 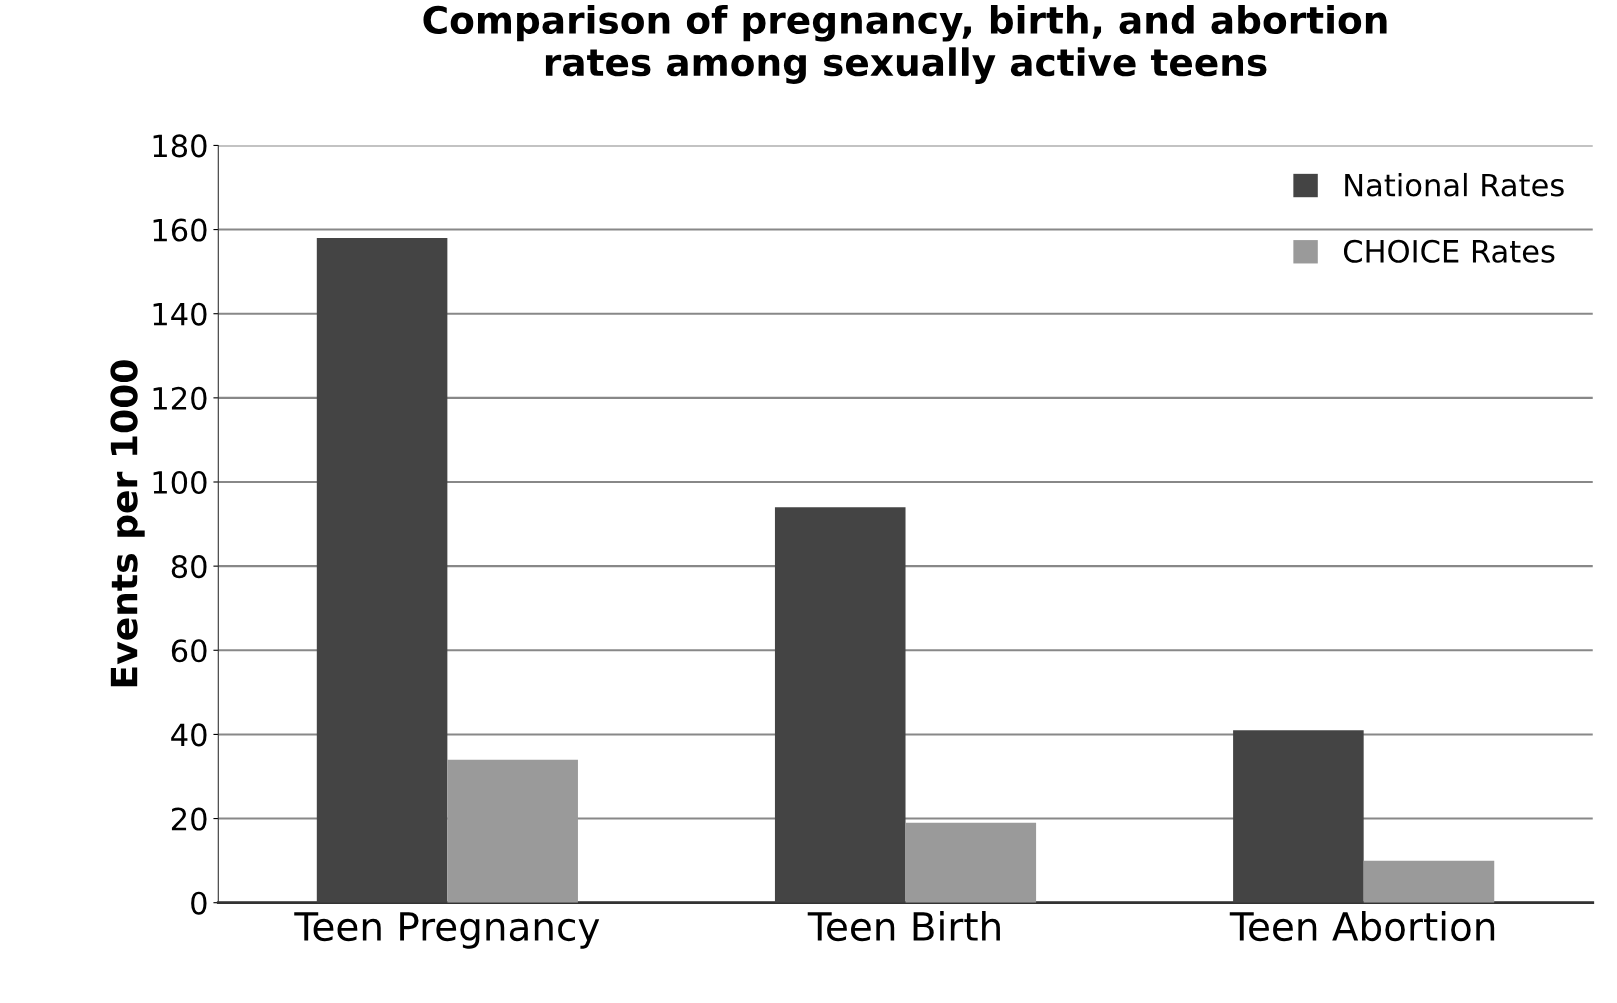 What do you see at coordinates (180, 482) in the screenshot?
I see `y-tick-label: 100` at bounding box center [180, 482].